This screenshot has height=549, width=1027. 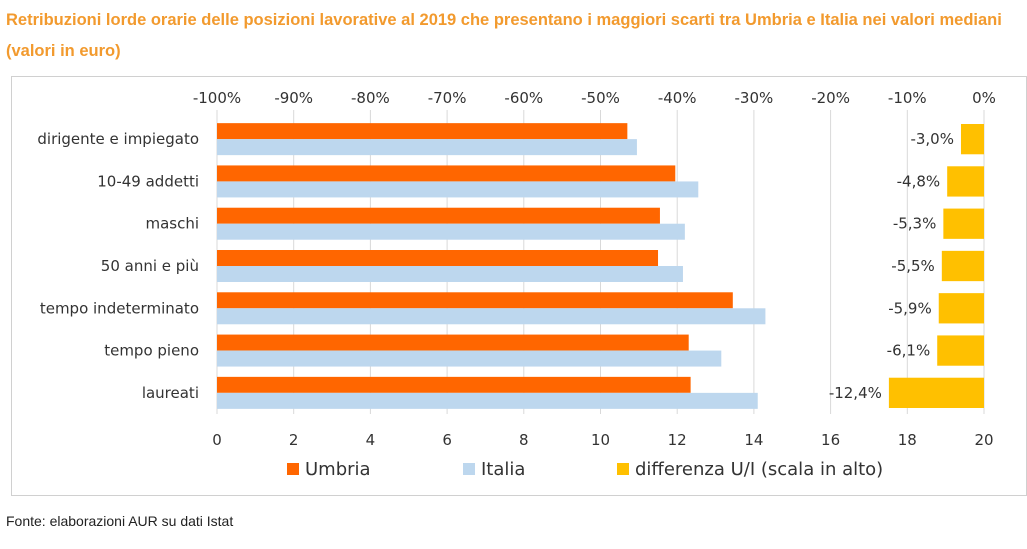 What do you see at coordinates (503, 469) in the screenshot?
I see `legend-label: Italia` at bounding box center [503, 469].